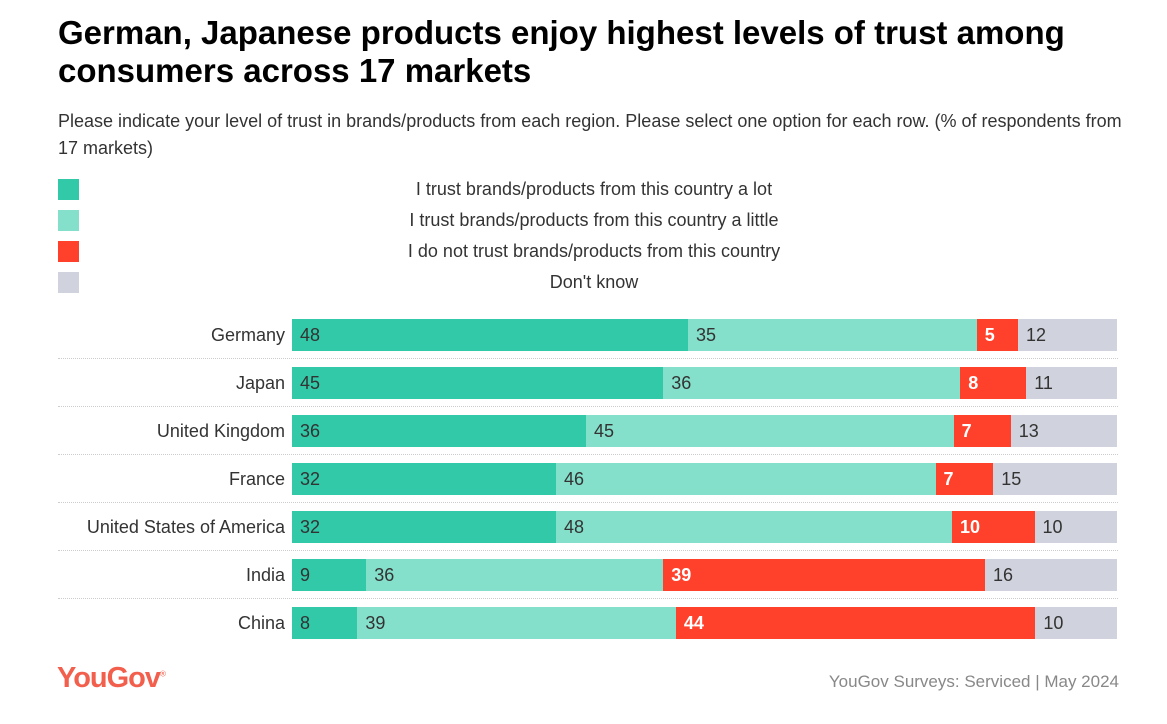 Image resolution: width=1167 pixels, height=724 pixels. I want to click on category-label: China, so click(261, 623).